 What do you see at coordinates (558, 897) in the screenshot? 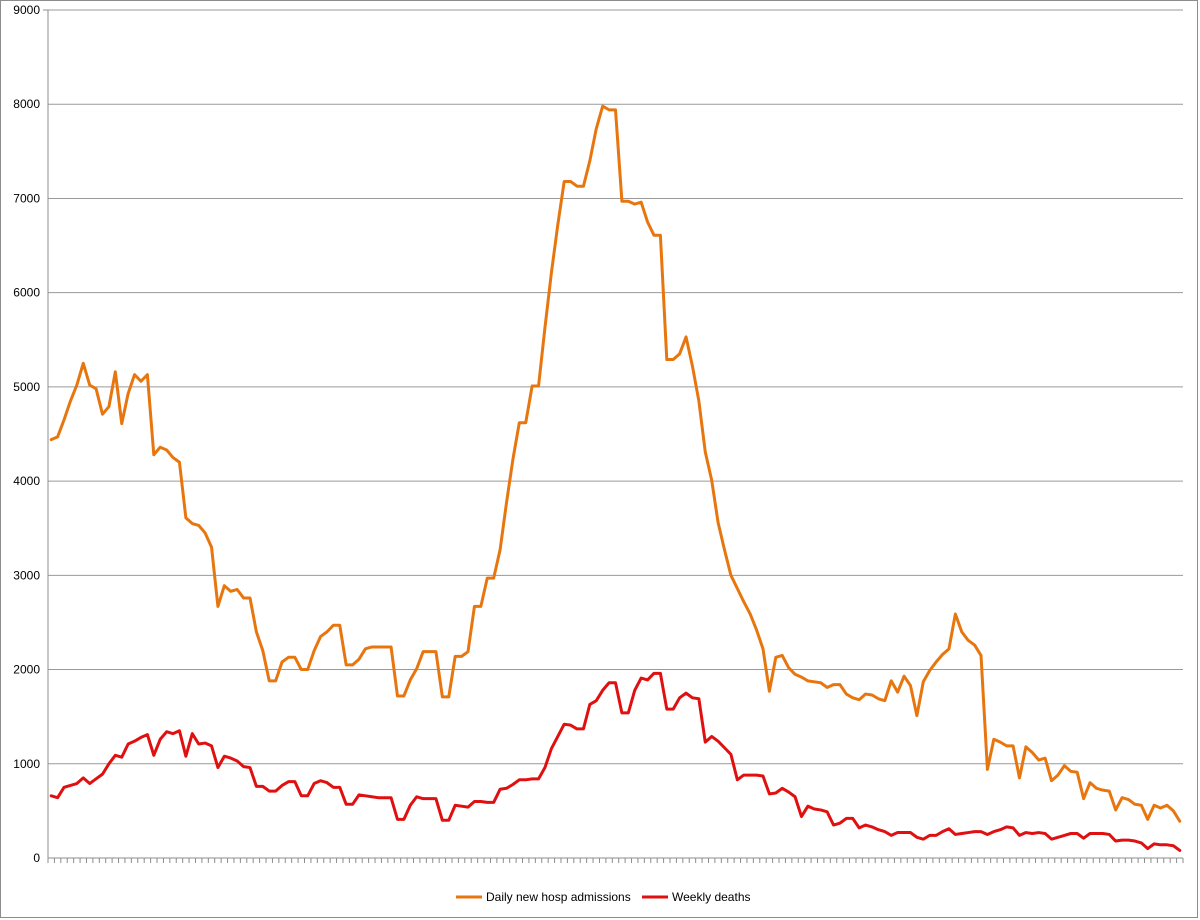
I see `legend-label-0: Daily new hosp admissions` at bounding box center [558, 897].